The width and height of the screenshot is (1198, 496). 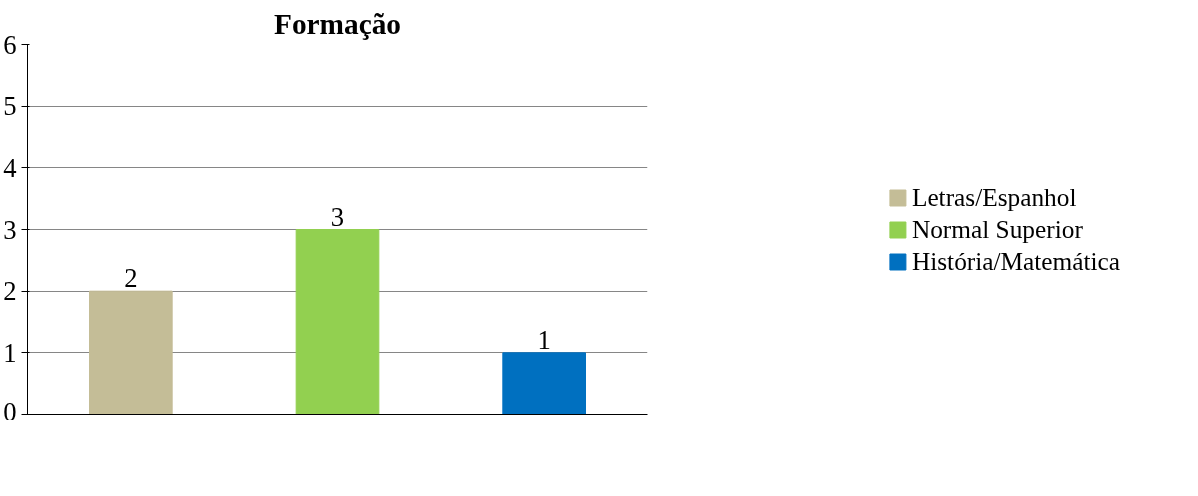 I want to click on data-label: 1, so click(x=544, y=339).